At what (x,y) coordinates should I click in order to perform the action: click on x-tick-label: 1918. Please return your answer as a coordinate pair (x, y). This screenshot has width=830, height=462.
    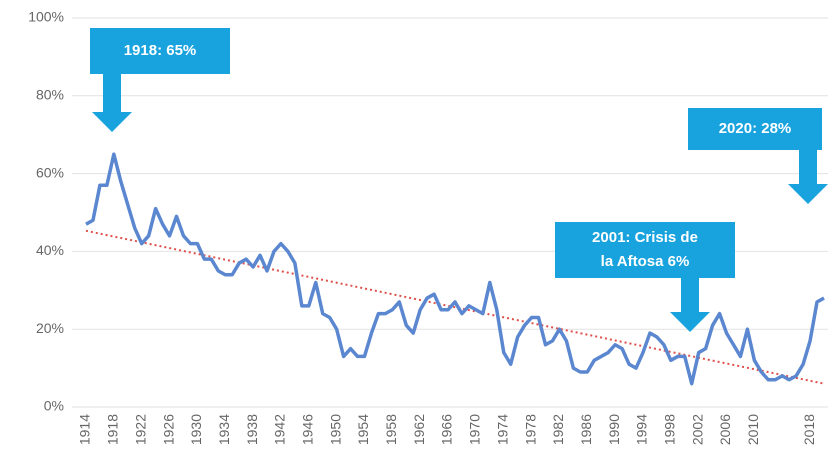
    Looking at the image, I should click on (113, 429).